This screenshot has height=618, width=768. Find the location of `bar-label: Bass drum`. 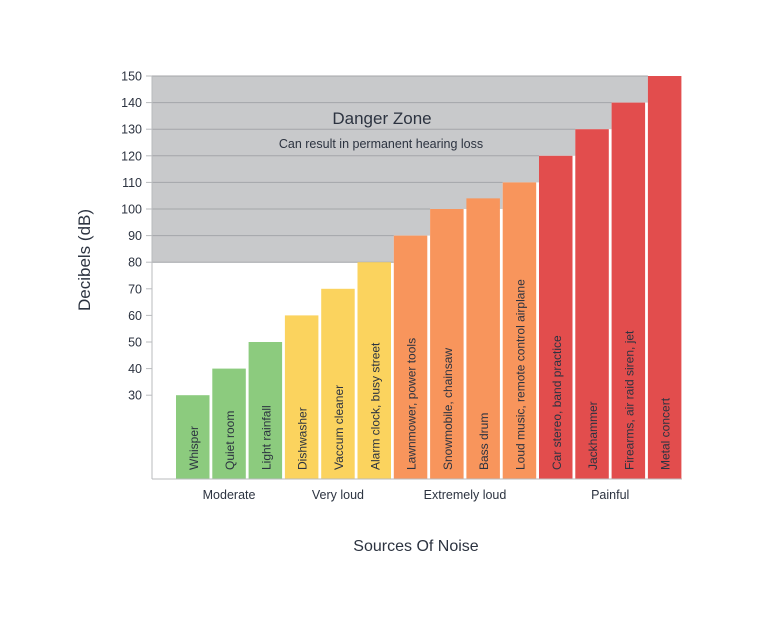

bar-label: Bass drum is located at coordinates (484, 441).